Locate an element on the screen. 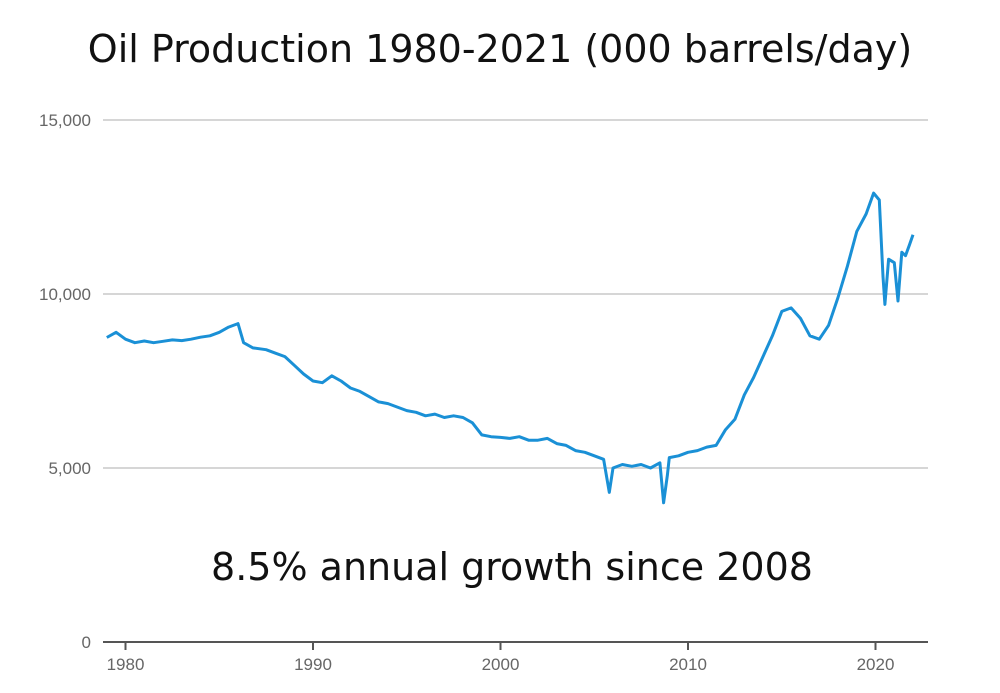 Image resolution: width=1000 pixels, height=693 pixels. y-tick-label-2: 10,000 is located at coordinates (65, 294).